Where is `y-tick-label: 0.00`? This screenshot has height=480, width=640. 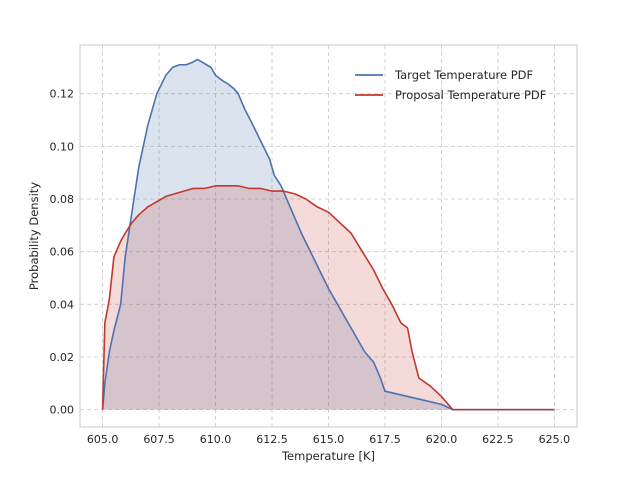
y-tick-label: 0.00 is located at coordinates (62, 410).